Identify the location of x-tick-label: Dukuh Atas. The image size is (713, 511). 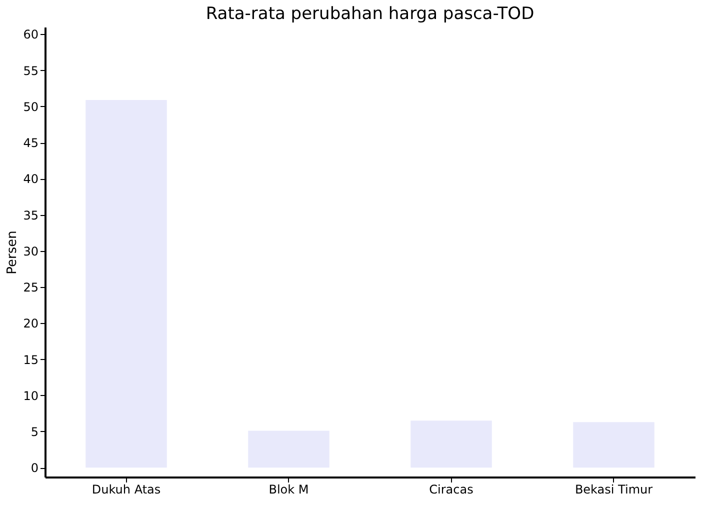
(126, 489).